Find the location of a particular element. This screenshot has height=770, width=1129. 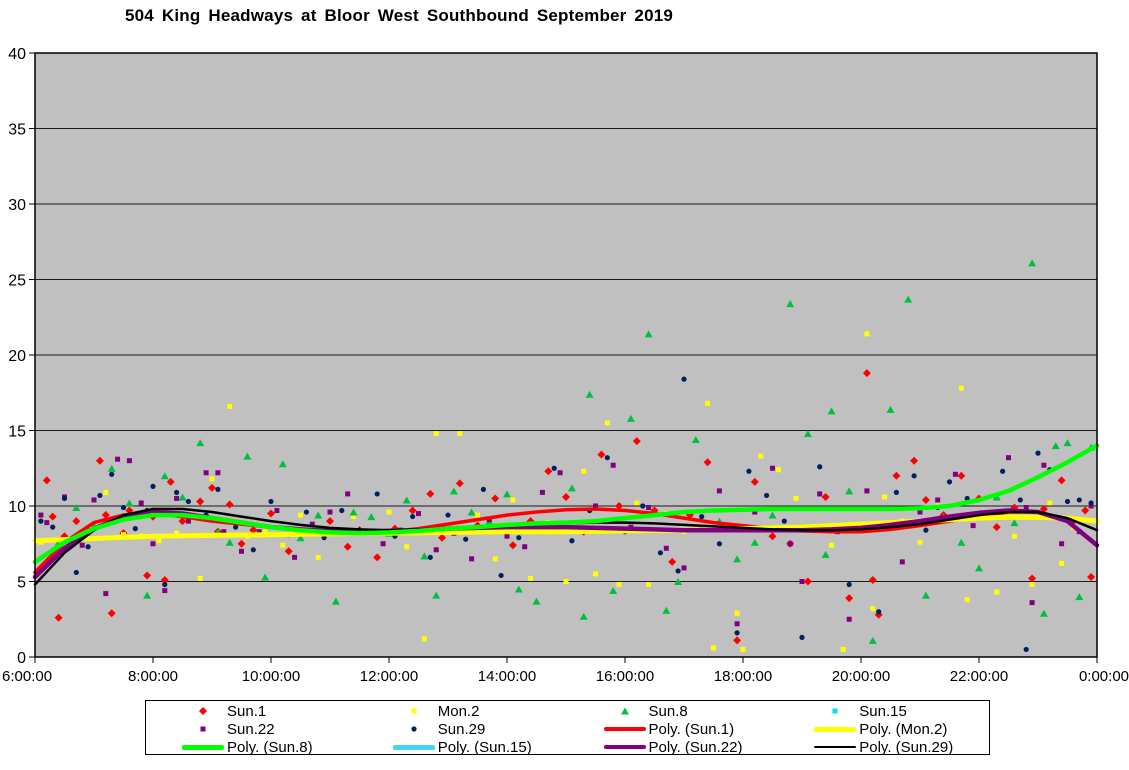

x-axis-label: 20:00:00 is located at coordinates (861, 676).